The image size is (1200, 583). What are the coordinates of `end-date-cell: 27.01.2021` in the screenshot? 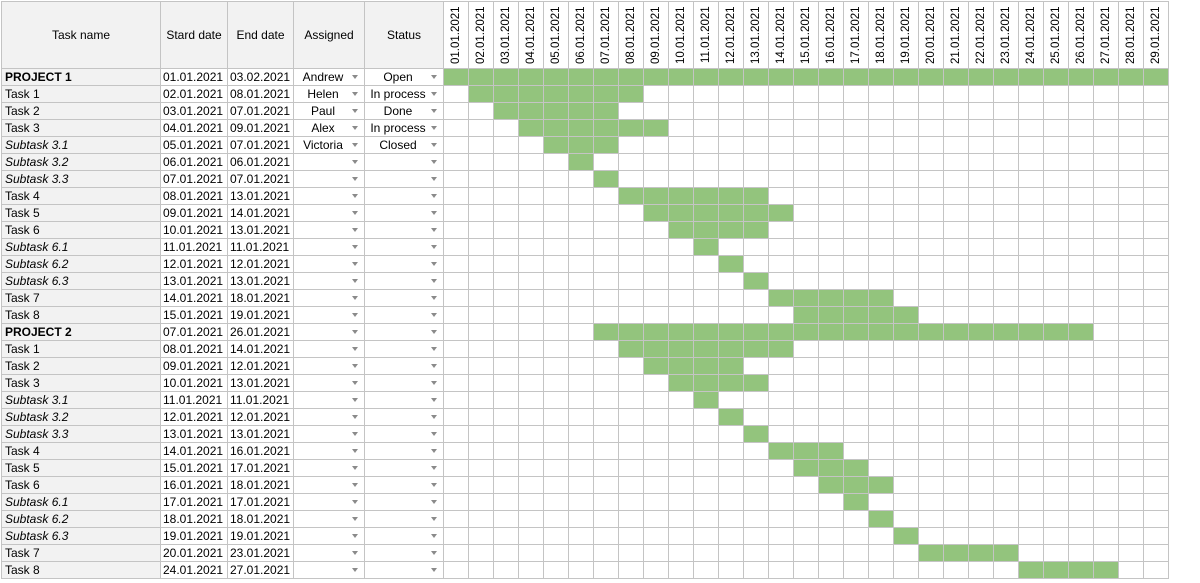 It's located at (260, 570).